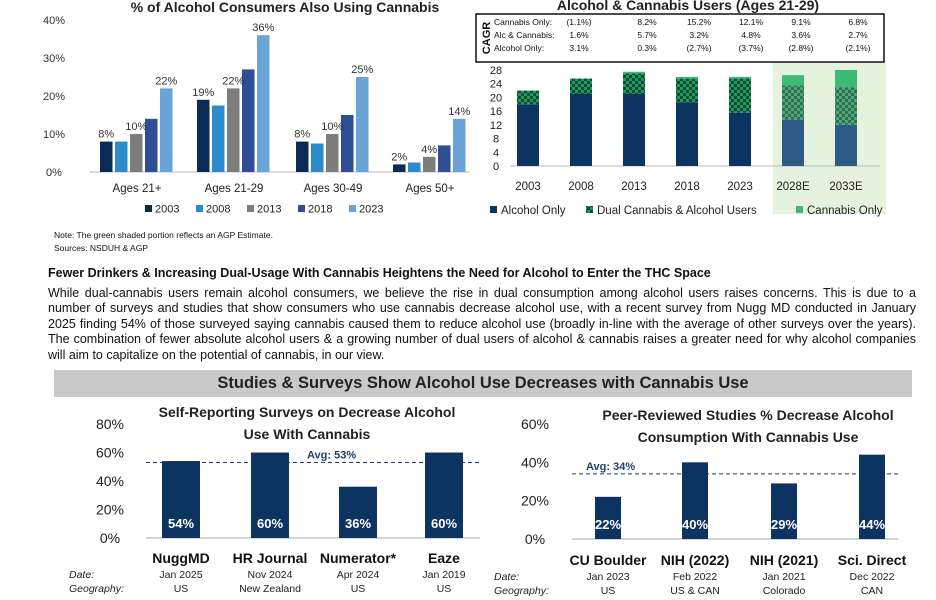 Image resolution: width=936 pixels, height=600 pixels. What do you see at coordinates (699, 35) in the screenshot?
I see `cagr-value: 3.2%` at bounding box center [699, 35].